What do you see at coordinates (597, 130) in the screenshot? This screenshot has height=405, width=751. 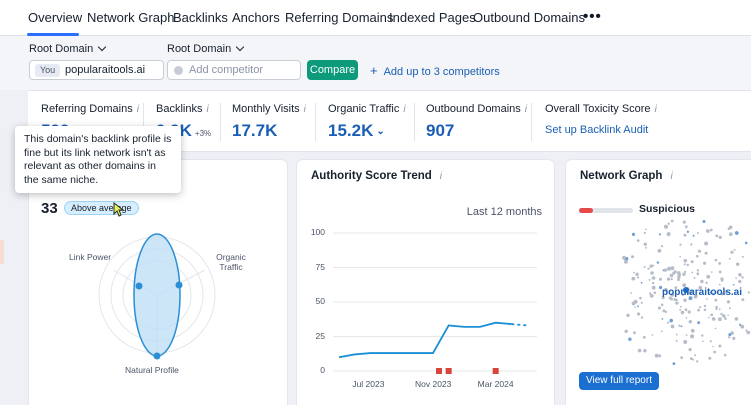 I see `setup-backlink-audit-link: Set up Backlink Audit` at bounding box center [597, 130].